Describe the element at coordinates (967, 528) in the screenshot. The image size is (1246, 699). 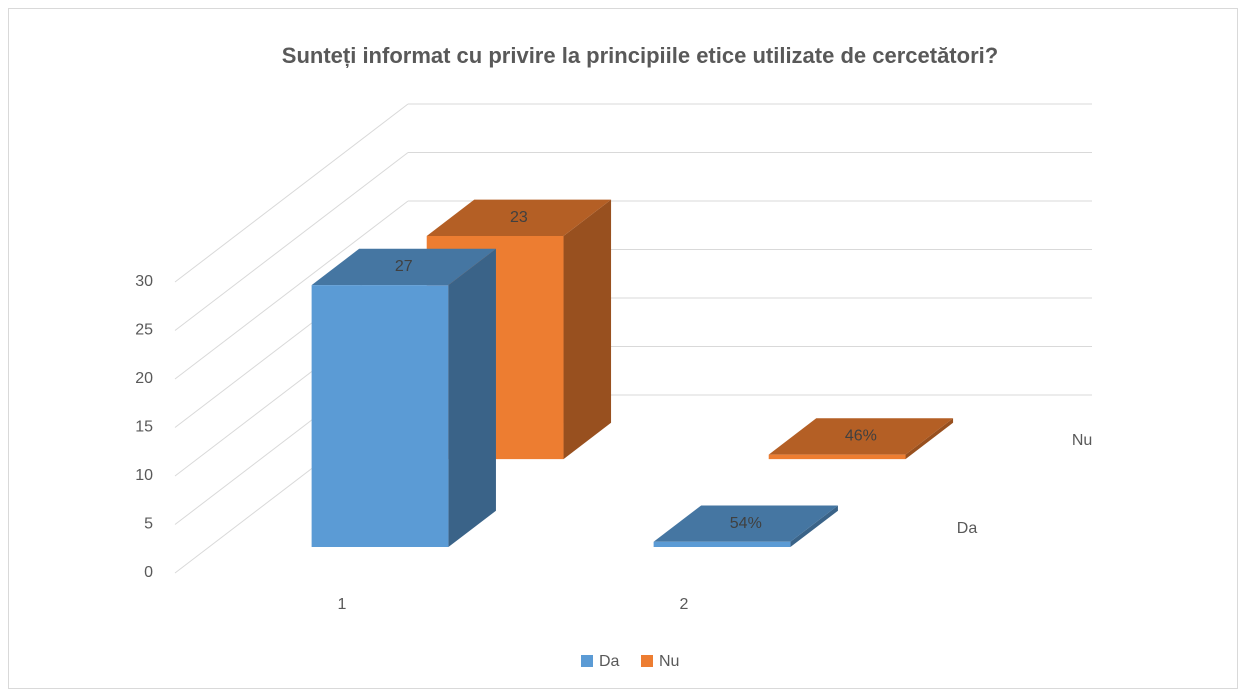
I see `depth-axis-label: Da` at that location.